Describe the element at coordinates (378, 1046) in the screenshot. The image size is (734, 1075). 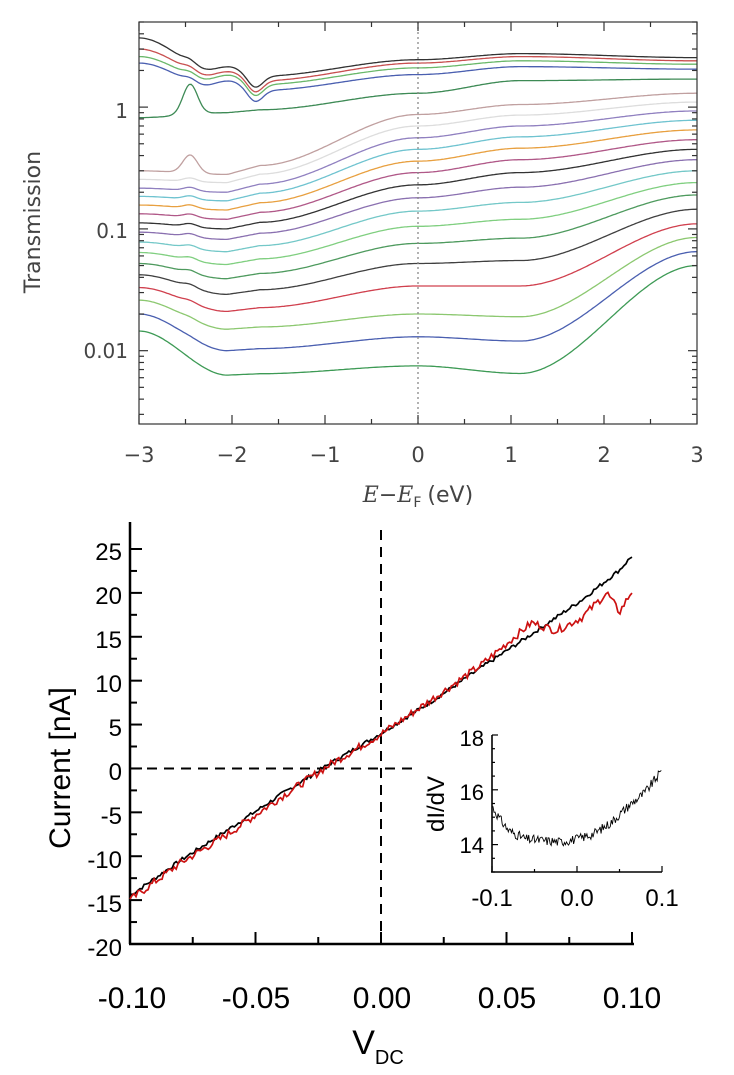
I see `iv-x-axis-label: VDC` at that location.